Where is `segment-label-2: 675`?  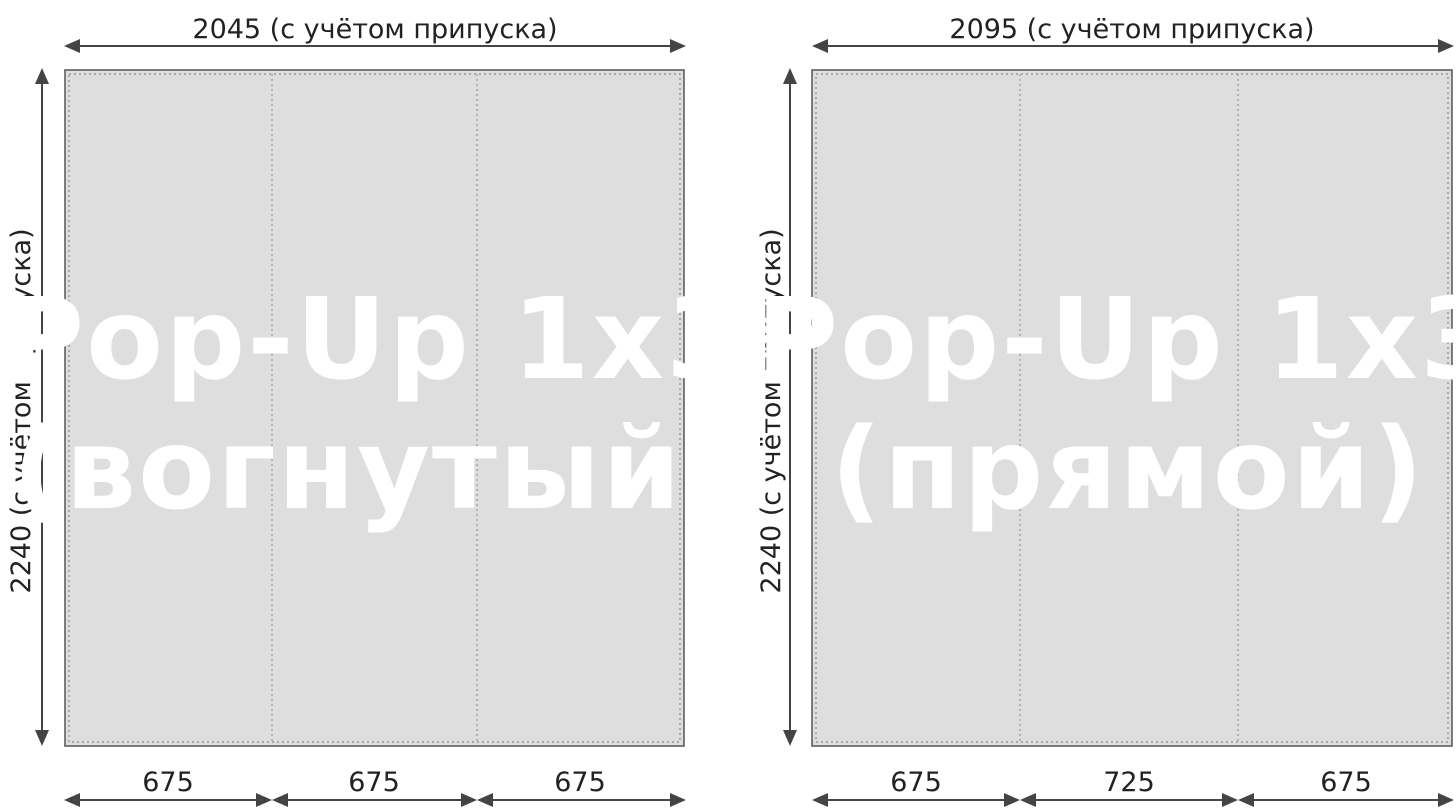 segment-label-2: 675 is located at coordinates (374, 782).